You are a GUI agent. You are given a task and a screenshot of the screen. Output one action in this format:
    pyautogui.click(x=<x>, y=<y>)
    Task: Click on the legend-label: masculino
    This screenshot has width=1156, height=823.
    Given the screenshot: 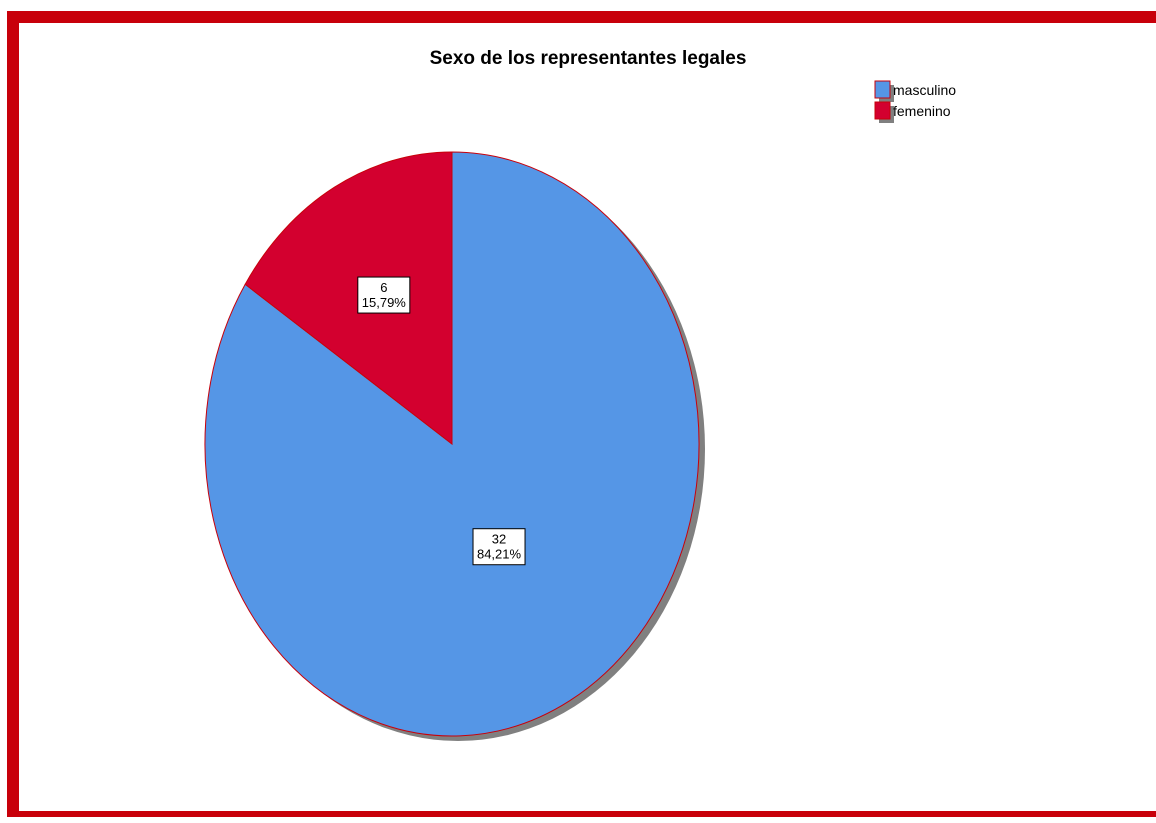 What is the action you would take?
    pyautogui.click(x=924, y=90)
    